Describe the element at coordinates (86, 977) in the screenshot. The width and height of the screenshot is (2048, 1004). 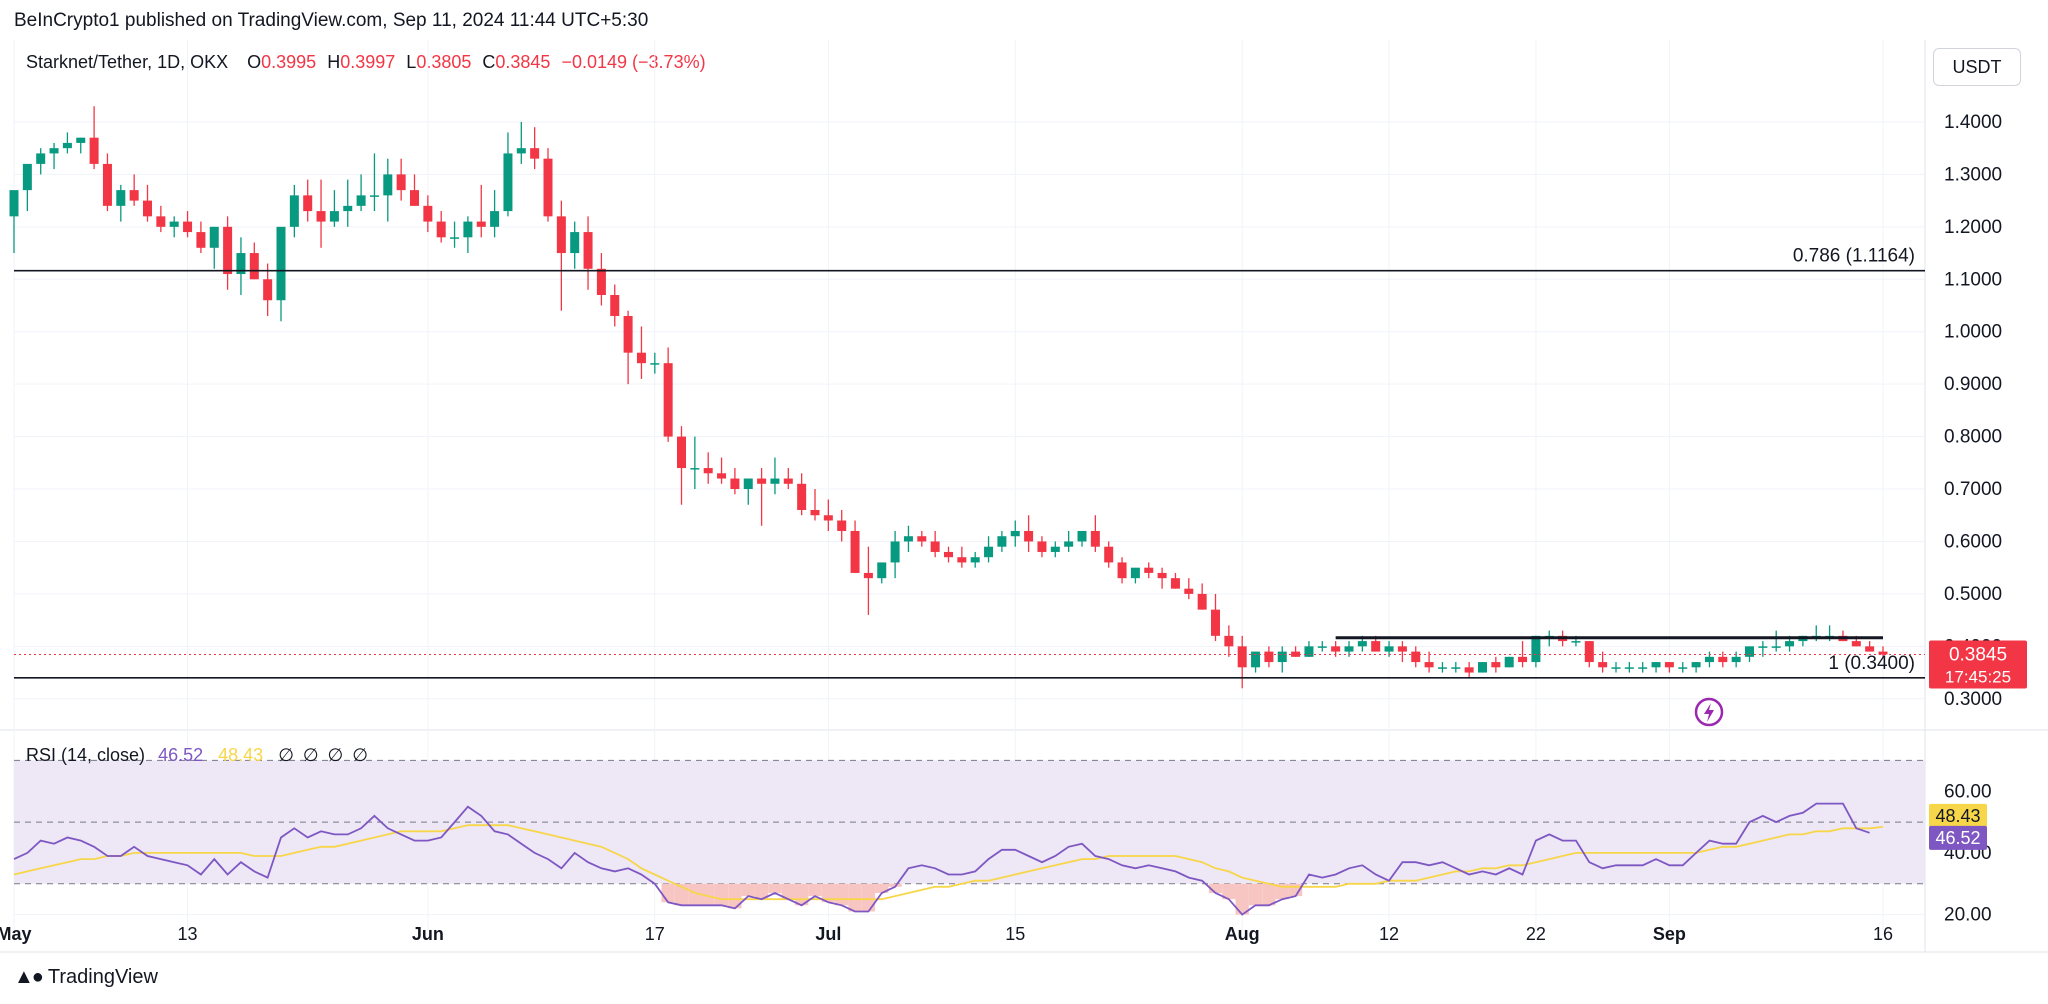
I see `tradingview-logo: ▲● TradingView` at that location.